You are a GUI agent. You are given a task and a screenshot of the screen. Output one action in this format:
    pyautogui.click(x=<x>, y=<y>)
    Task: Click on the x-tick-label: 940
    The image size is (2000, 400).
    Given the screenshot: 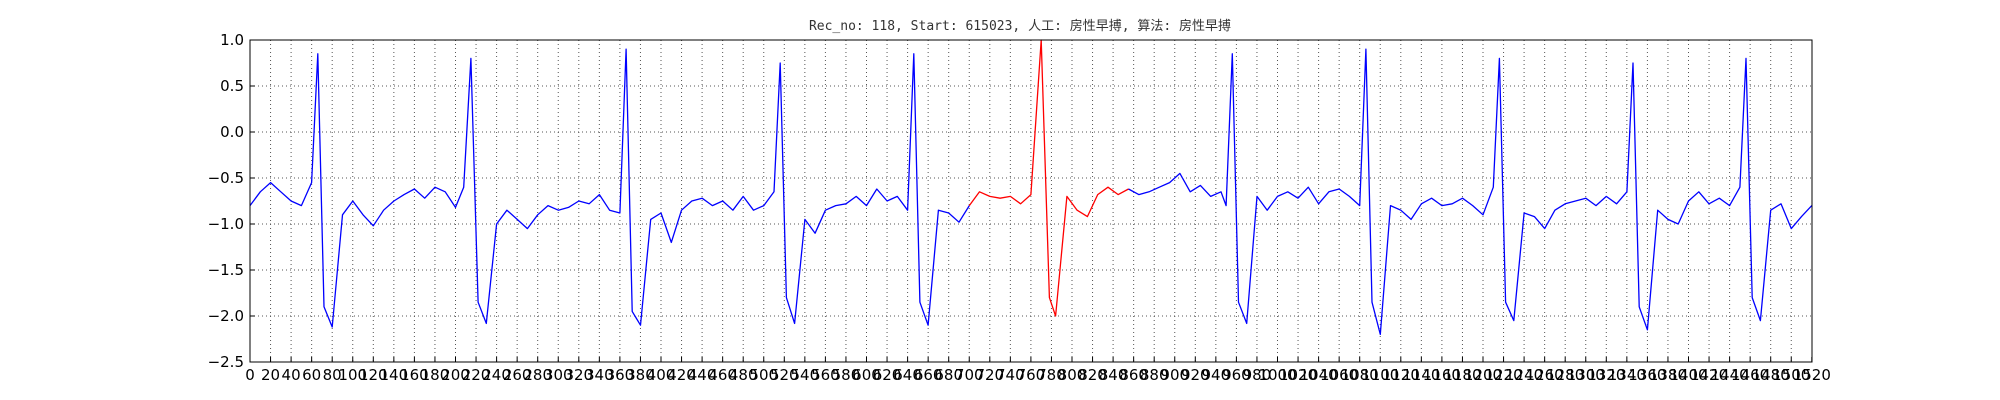 What is the action you would take?
    pyautogui.click(x=1216, y=375)
    